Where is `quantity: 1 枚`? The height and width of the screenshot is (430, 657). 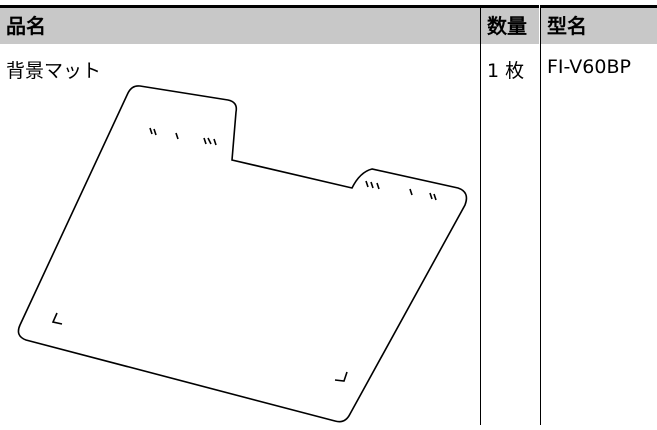 quantity: 1 枚 is located at coordinates (506, 71).